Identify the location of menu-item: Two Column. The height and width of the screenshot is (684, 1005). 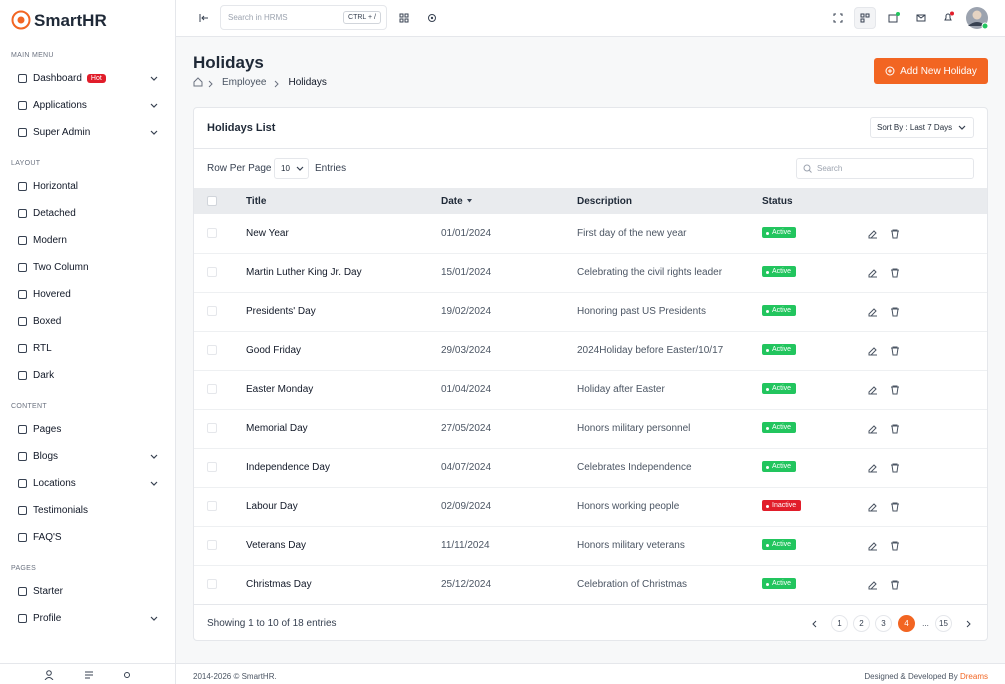
(88, 267).